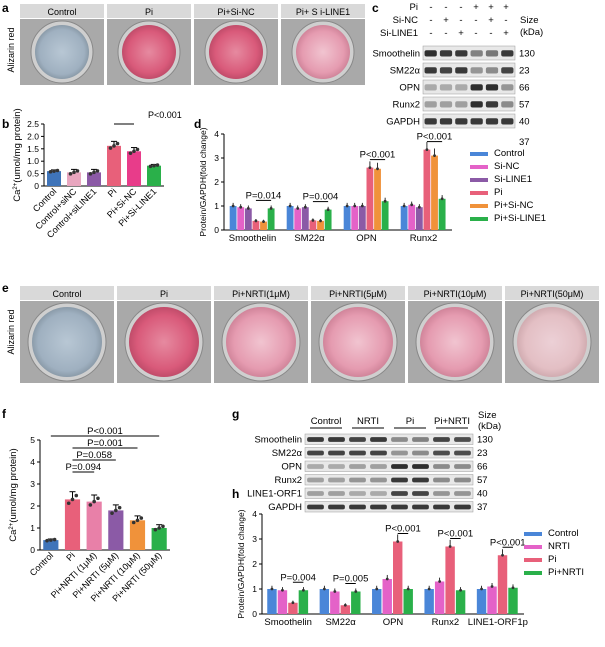 The height and width of the screenshot is (647, 605). I want to click on panel-c-cond-2: Si-LINE1, so click(399, 33).